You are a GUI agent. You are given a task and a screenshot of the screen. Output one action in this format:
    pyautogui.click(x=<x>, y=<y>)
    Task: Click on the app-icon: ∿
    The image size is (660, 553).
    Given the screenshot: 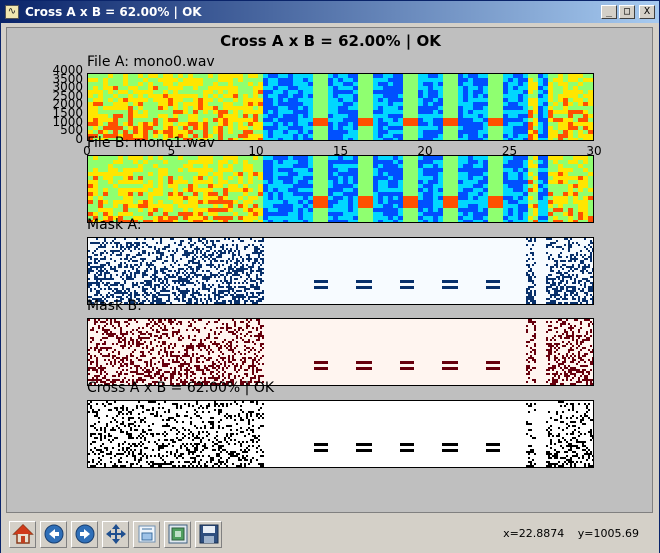 What is the action you would take?
    pyautogui.click(x=12, y=12)
    